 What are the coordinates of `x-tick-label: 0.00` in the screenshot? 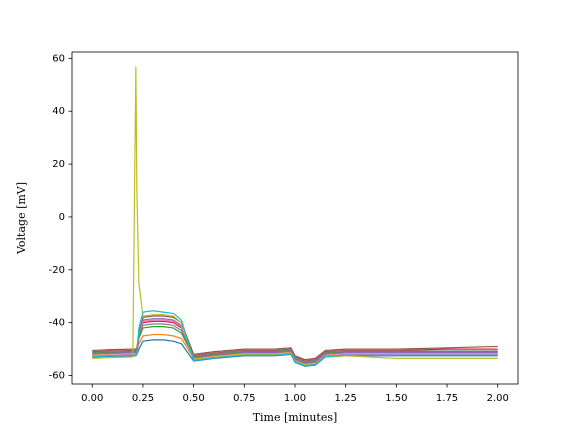 It's located at (92, 398).